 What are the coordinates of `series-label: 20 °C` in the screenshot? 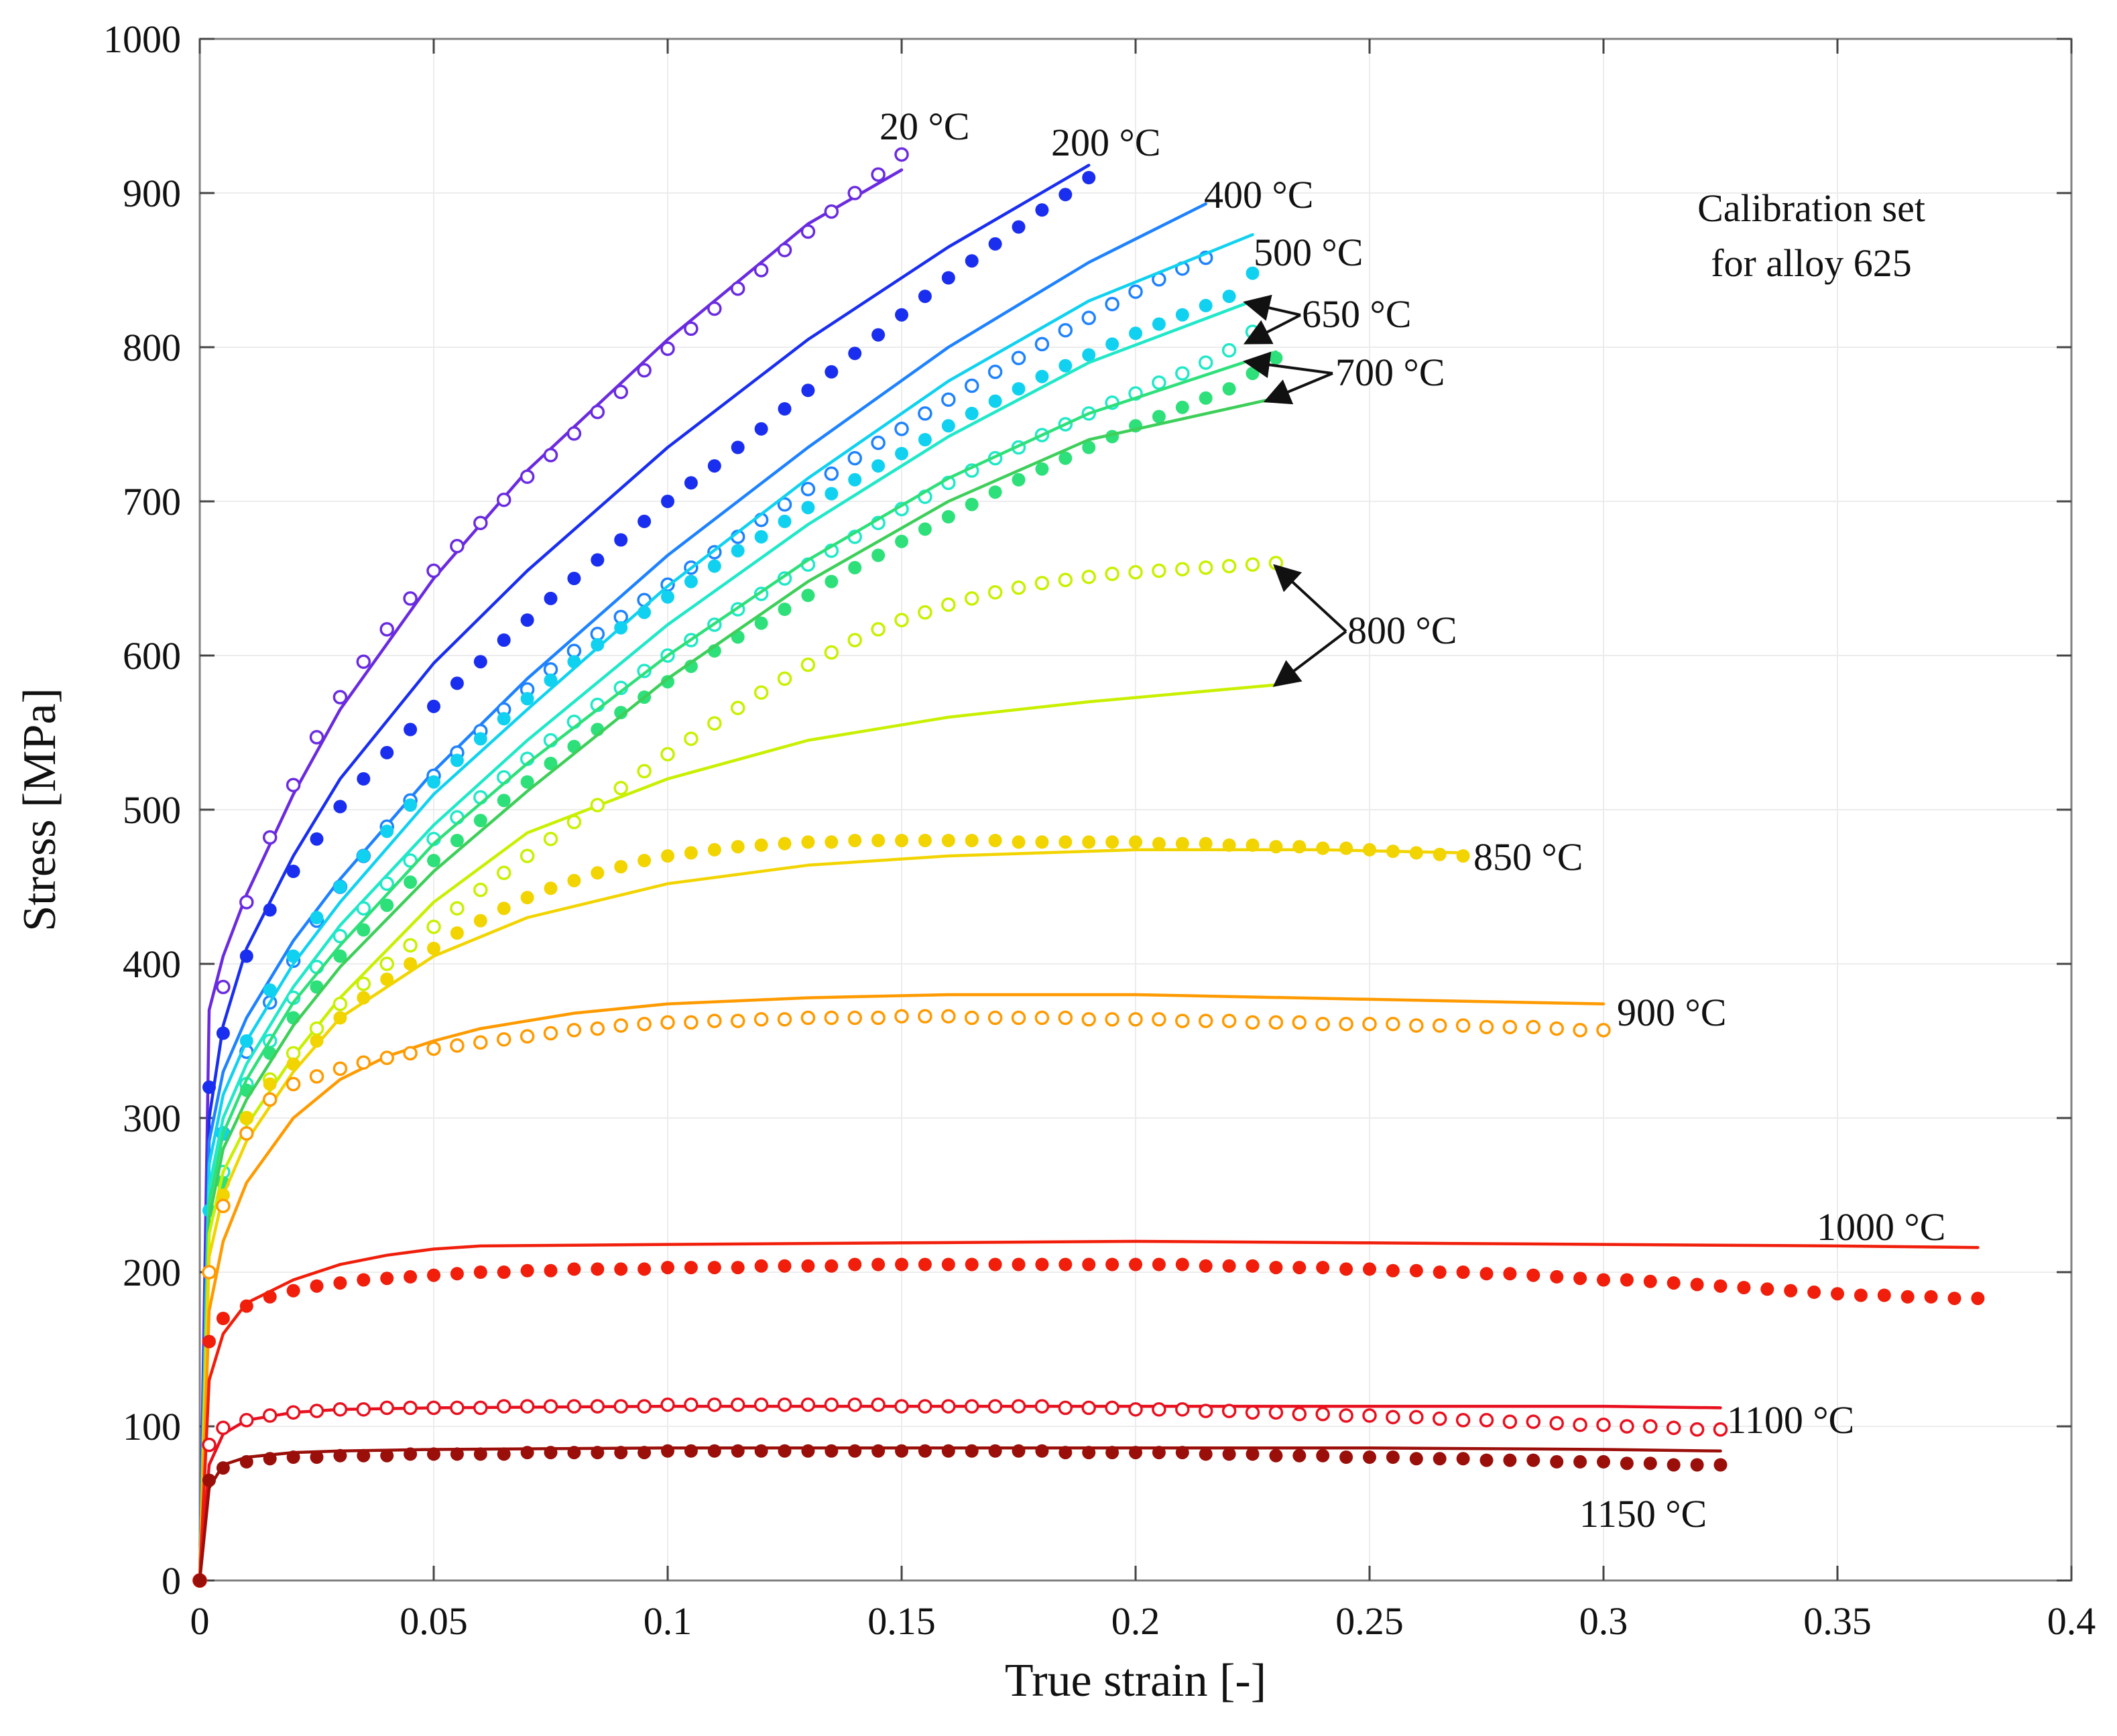 It's located at (924, 126).